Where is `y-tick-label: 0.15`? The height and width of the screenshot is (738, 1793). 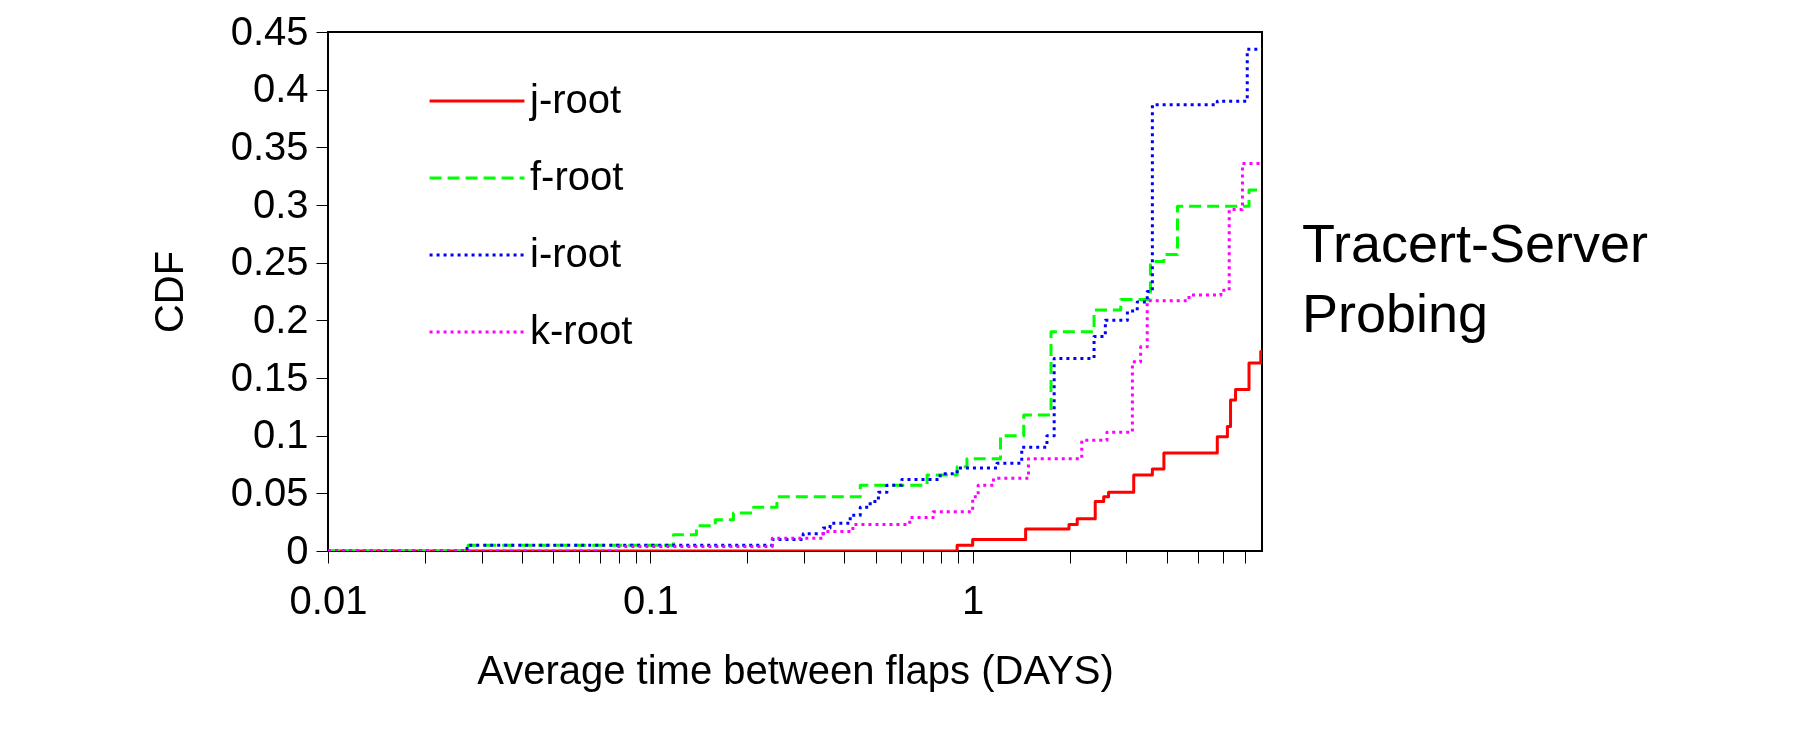
y-tick-label: 0.15 is located at coordinates (269, 376).